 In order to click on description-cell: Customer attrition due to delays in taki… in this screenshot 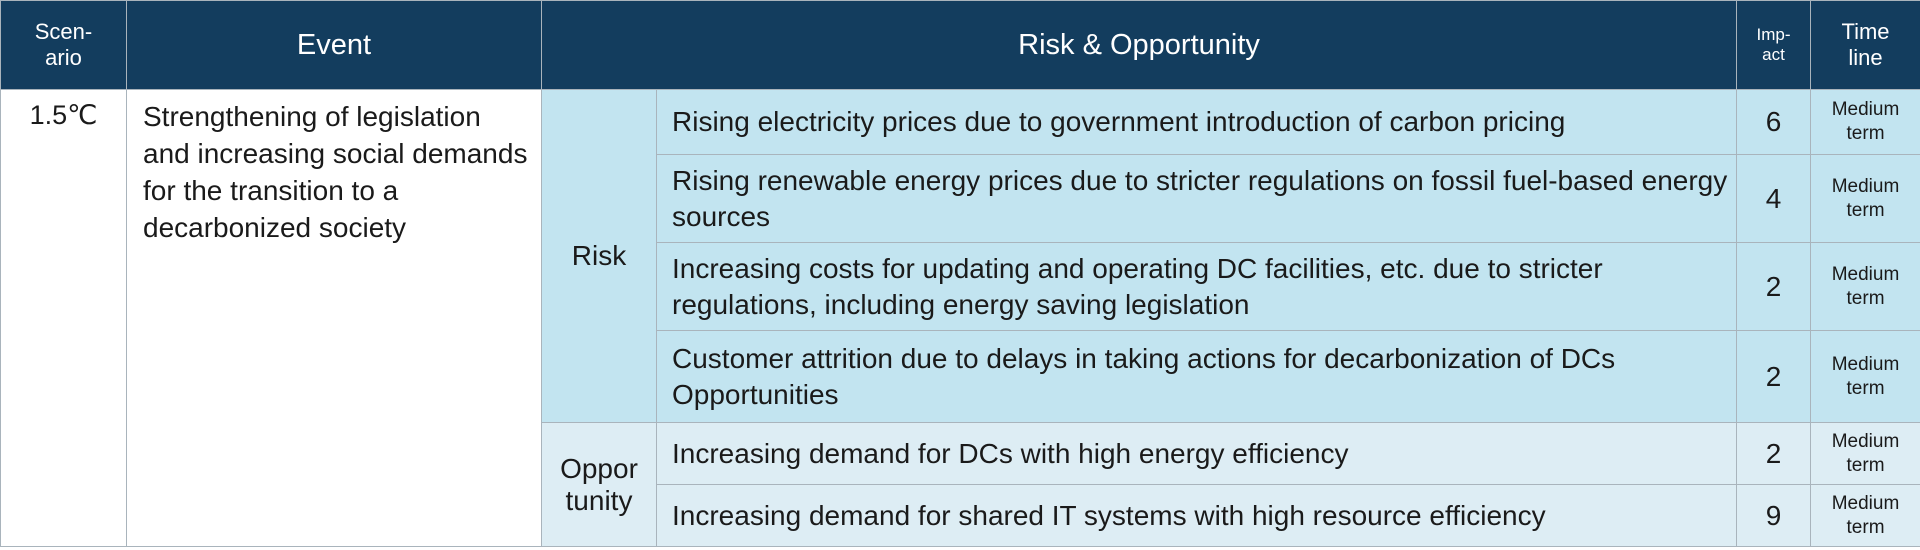, I will do `click(1196, 376)`.